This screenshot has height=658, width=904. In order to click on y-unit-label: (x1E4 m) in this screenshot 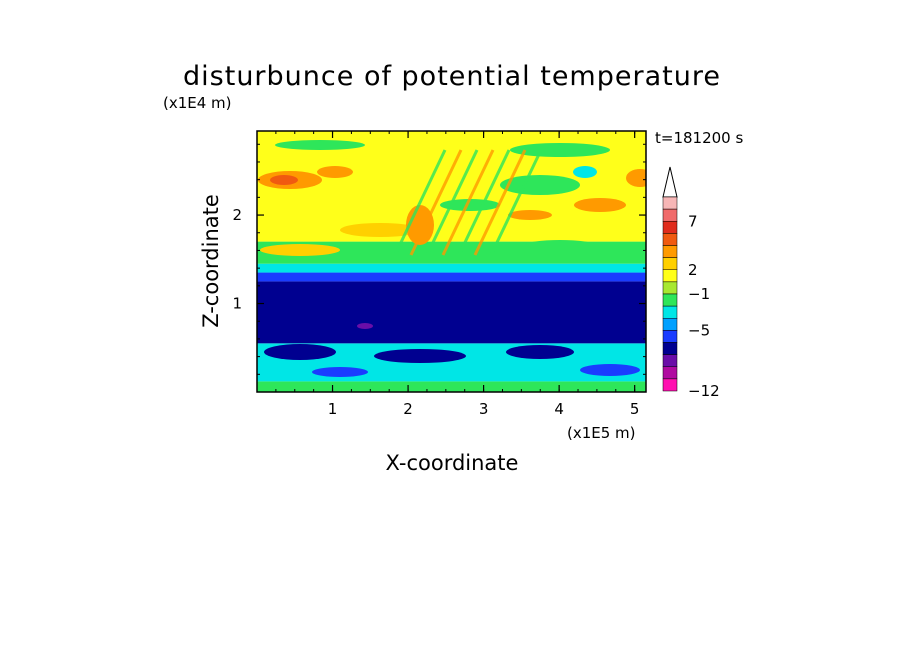, I will do `click(197, 103)`.